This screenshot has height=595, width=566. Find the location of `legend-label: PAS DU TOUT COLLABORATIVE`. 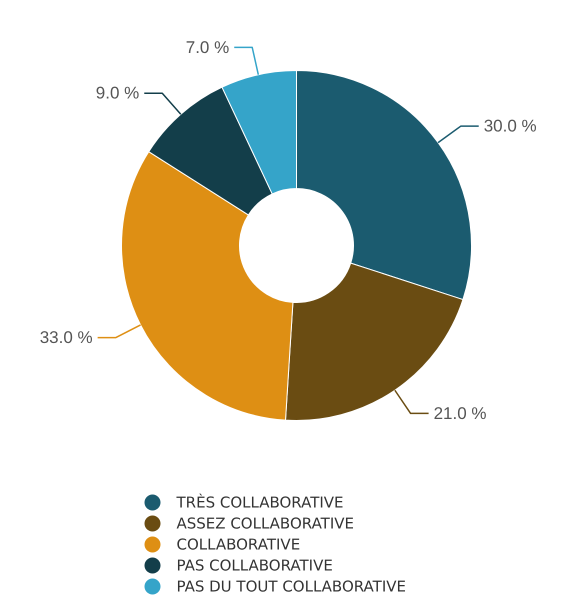

legend-label: PAS DU TOUT COLLABORATIVE is located at coordinates (291, 586).